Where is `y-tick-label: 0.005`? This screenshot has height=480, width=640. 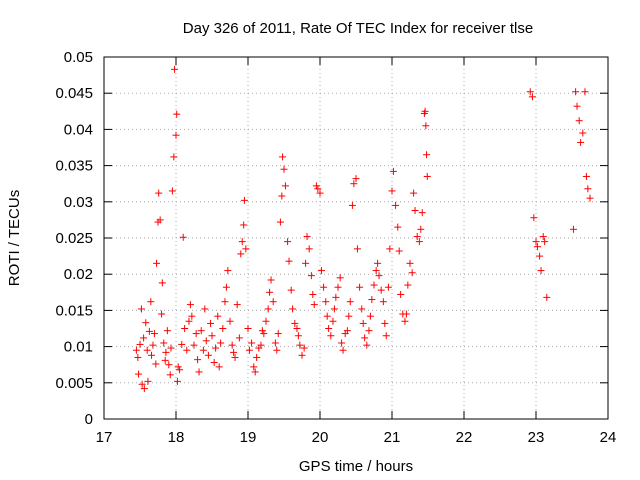
y-tick-label: 0.005 is located at coordinates (74, 383).